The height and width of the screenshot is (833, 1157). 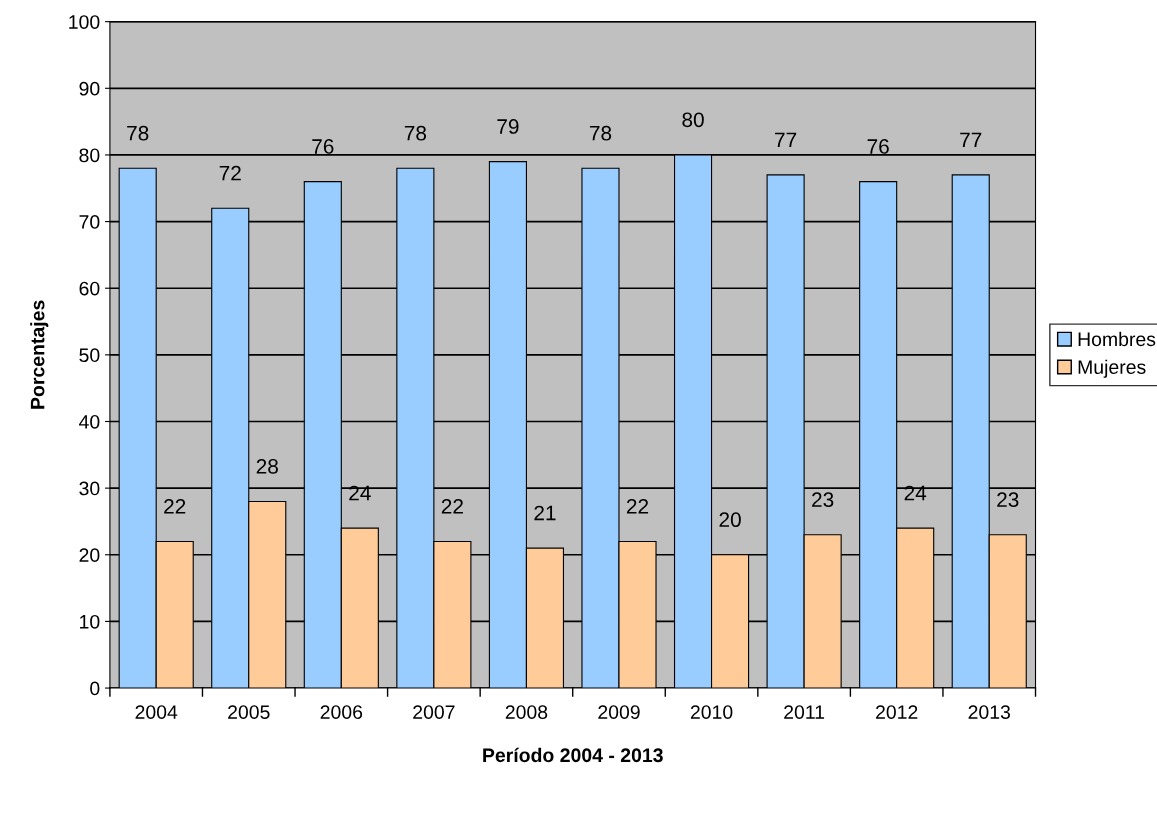 I want to click on x-tick-label: 2005, so click(x=249, y=712).